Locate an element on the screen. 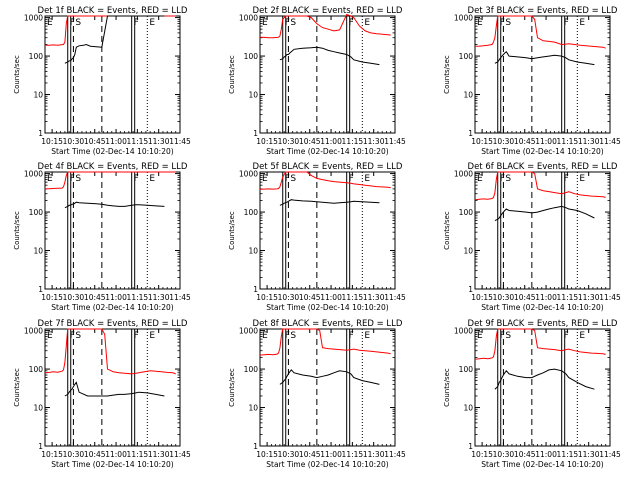  panel-title: Det 2f BLACK = Events, RED = LLD is located at coordinates (328, 11).